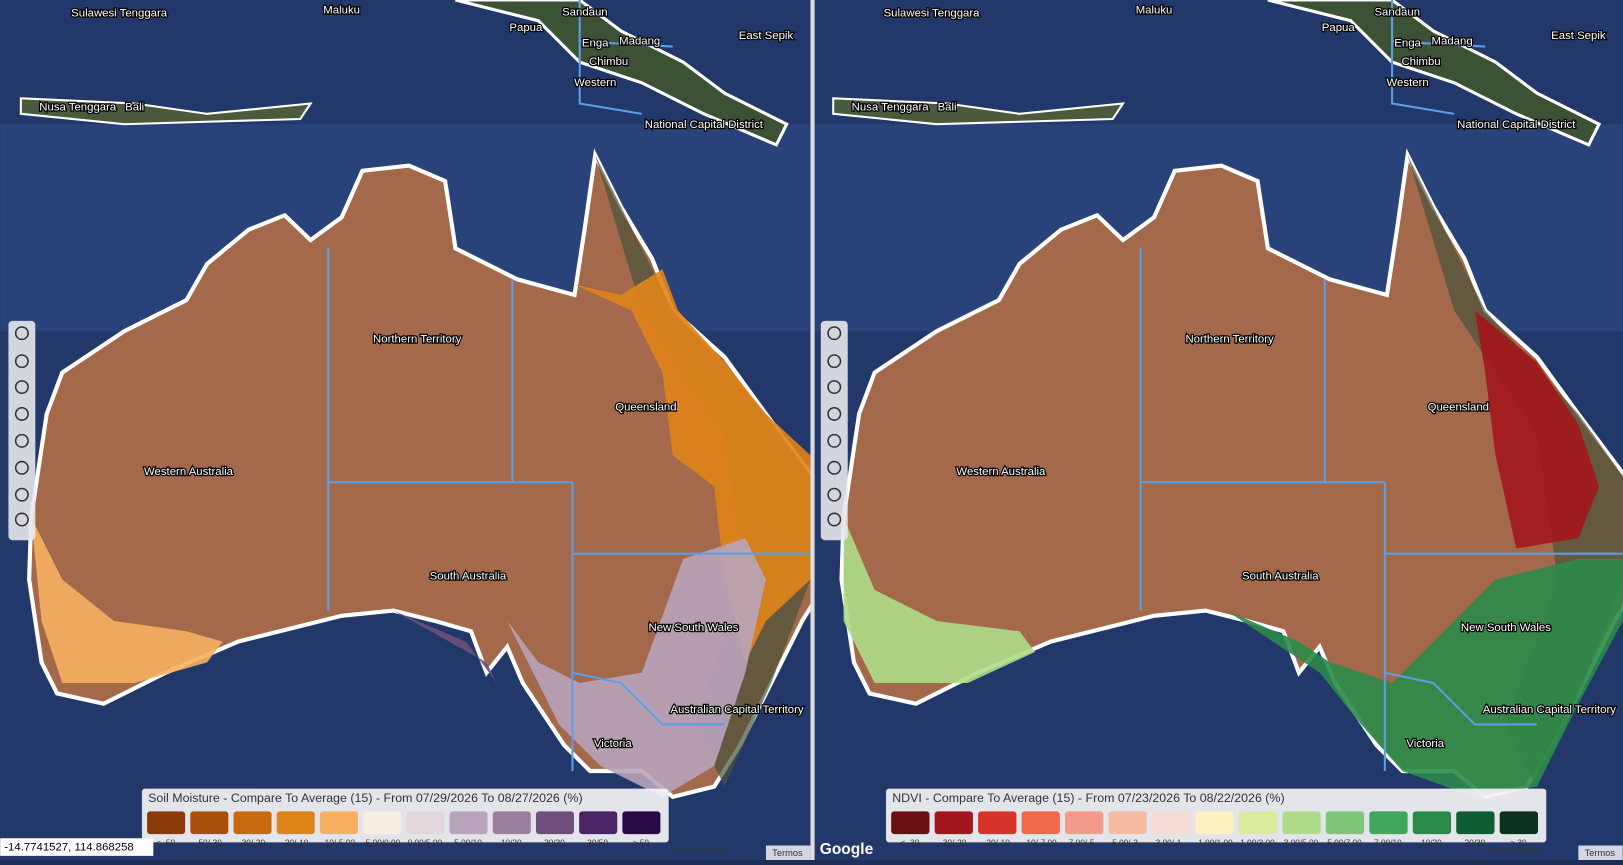  I want to click on google-logo: Google, so click(847, 849).